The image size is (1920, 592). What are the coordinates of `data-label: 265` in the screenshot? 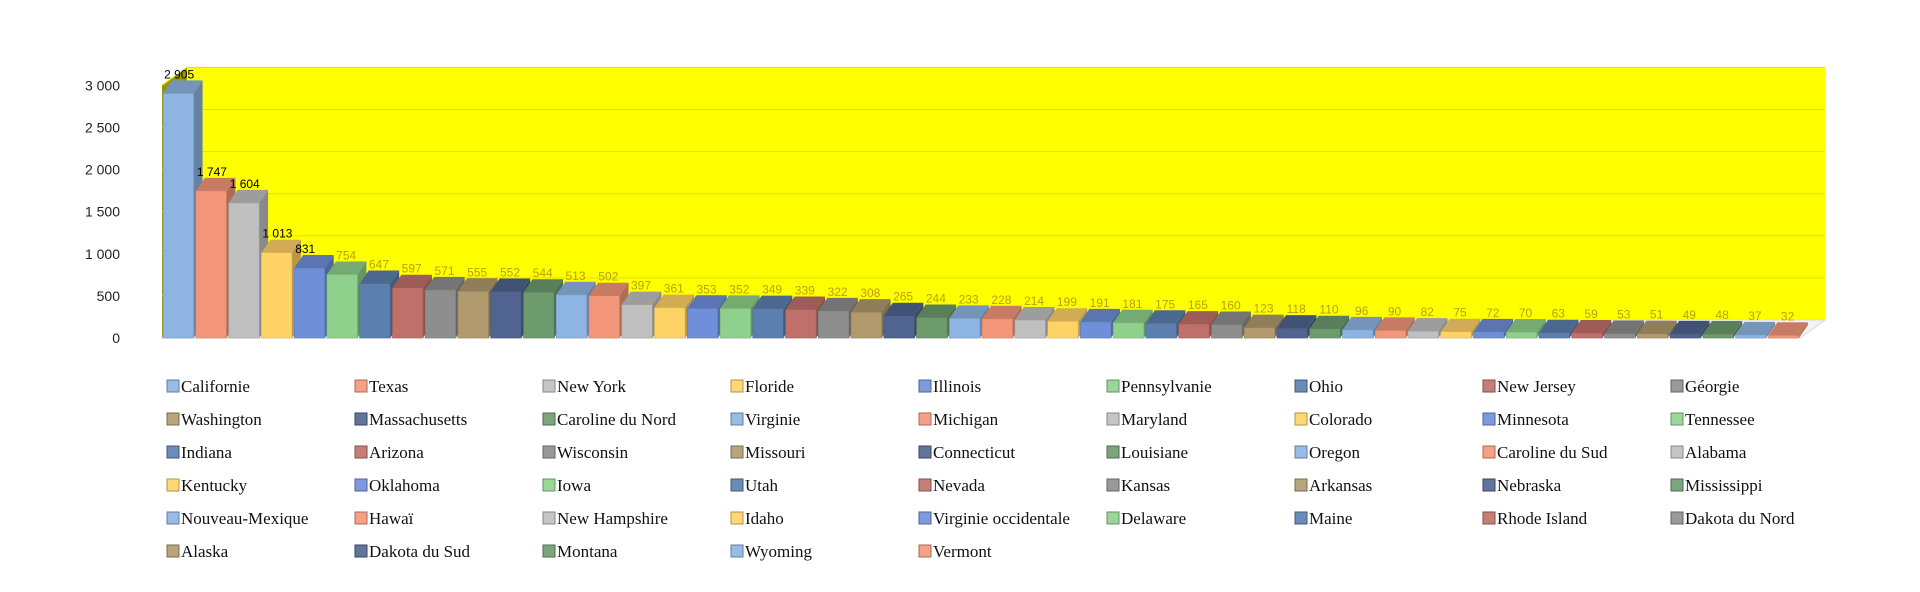 It's located at (903, 297).